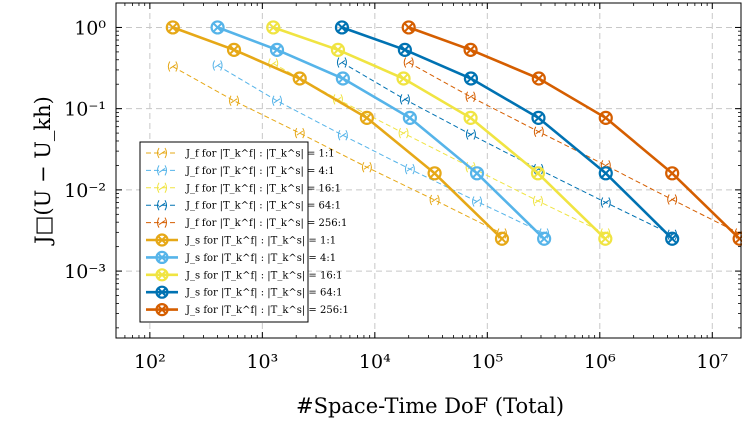 This screenshot has width=742, height=423. I want to click on legend-entry: J_f for |T_k^f| : |T_k^s| = 1:1, so click(240, 153).